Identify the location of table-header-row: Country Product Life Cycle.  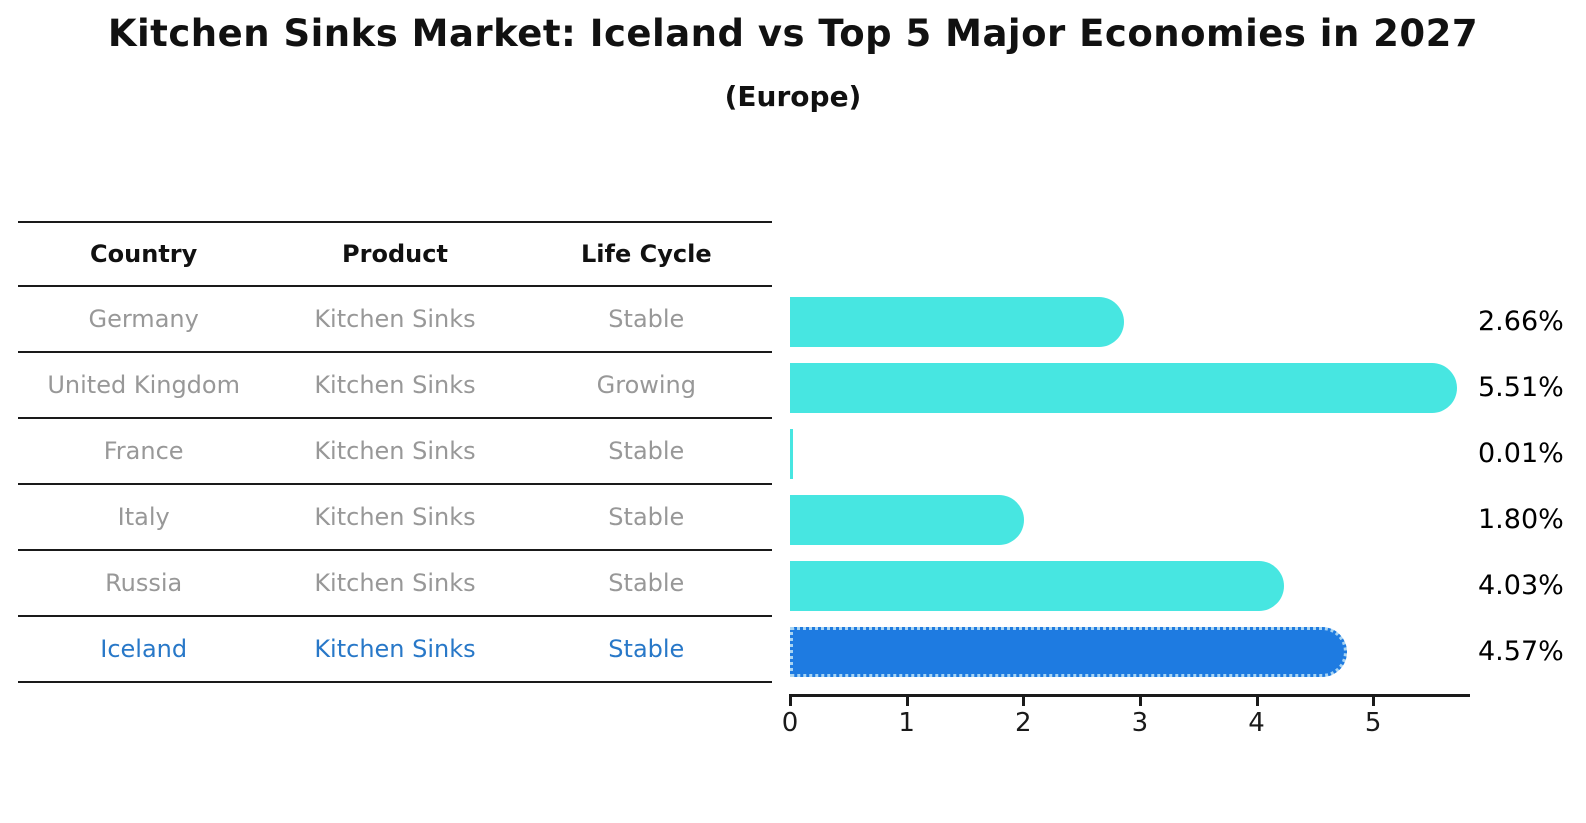
(395, 254).